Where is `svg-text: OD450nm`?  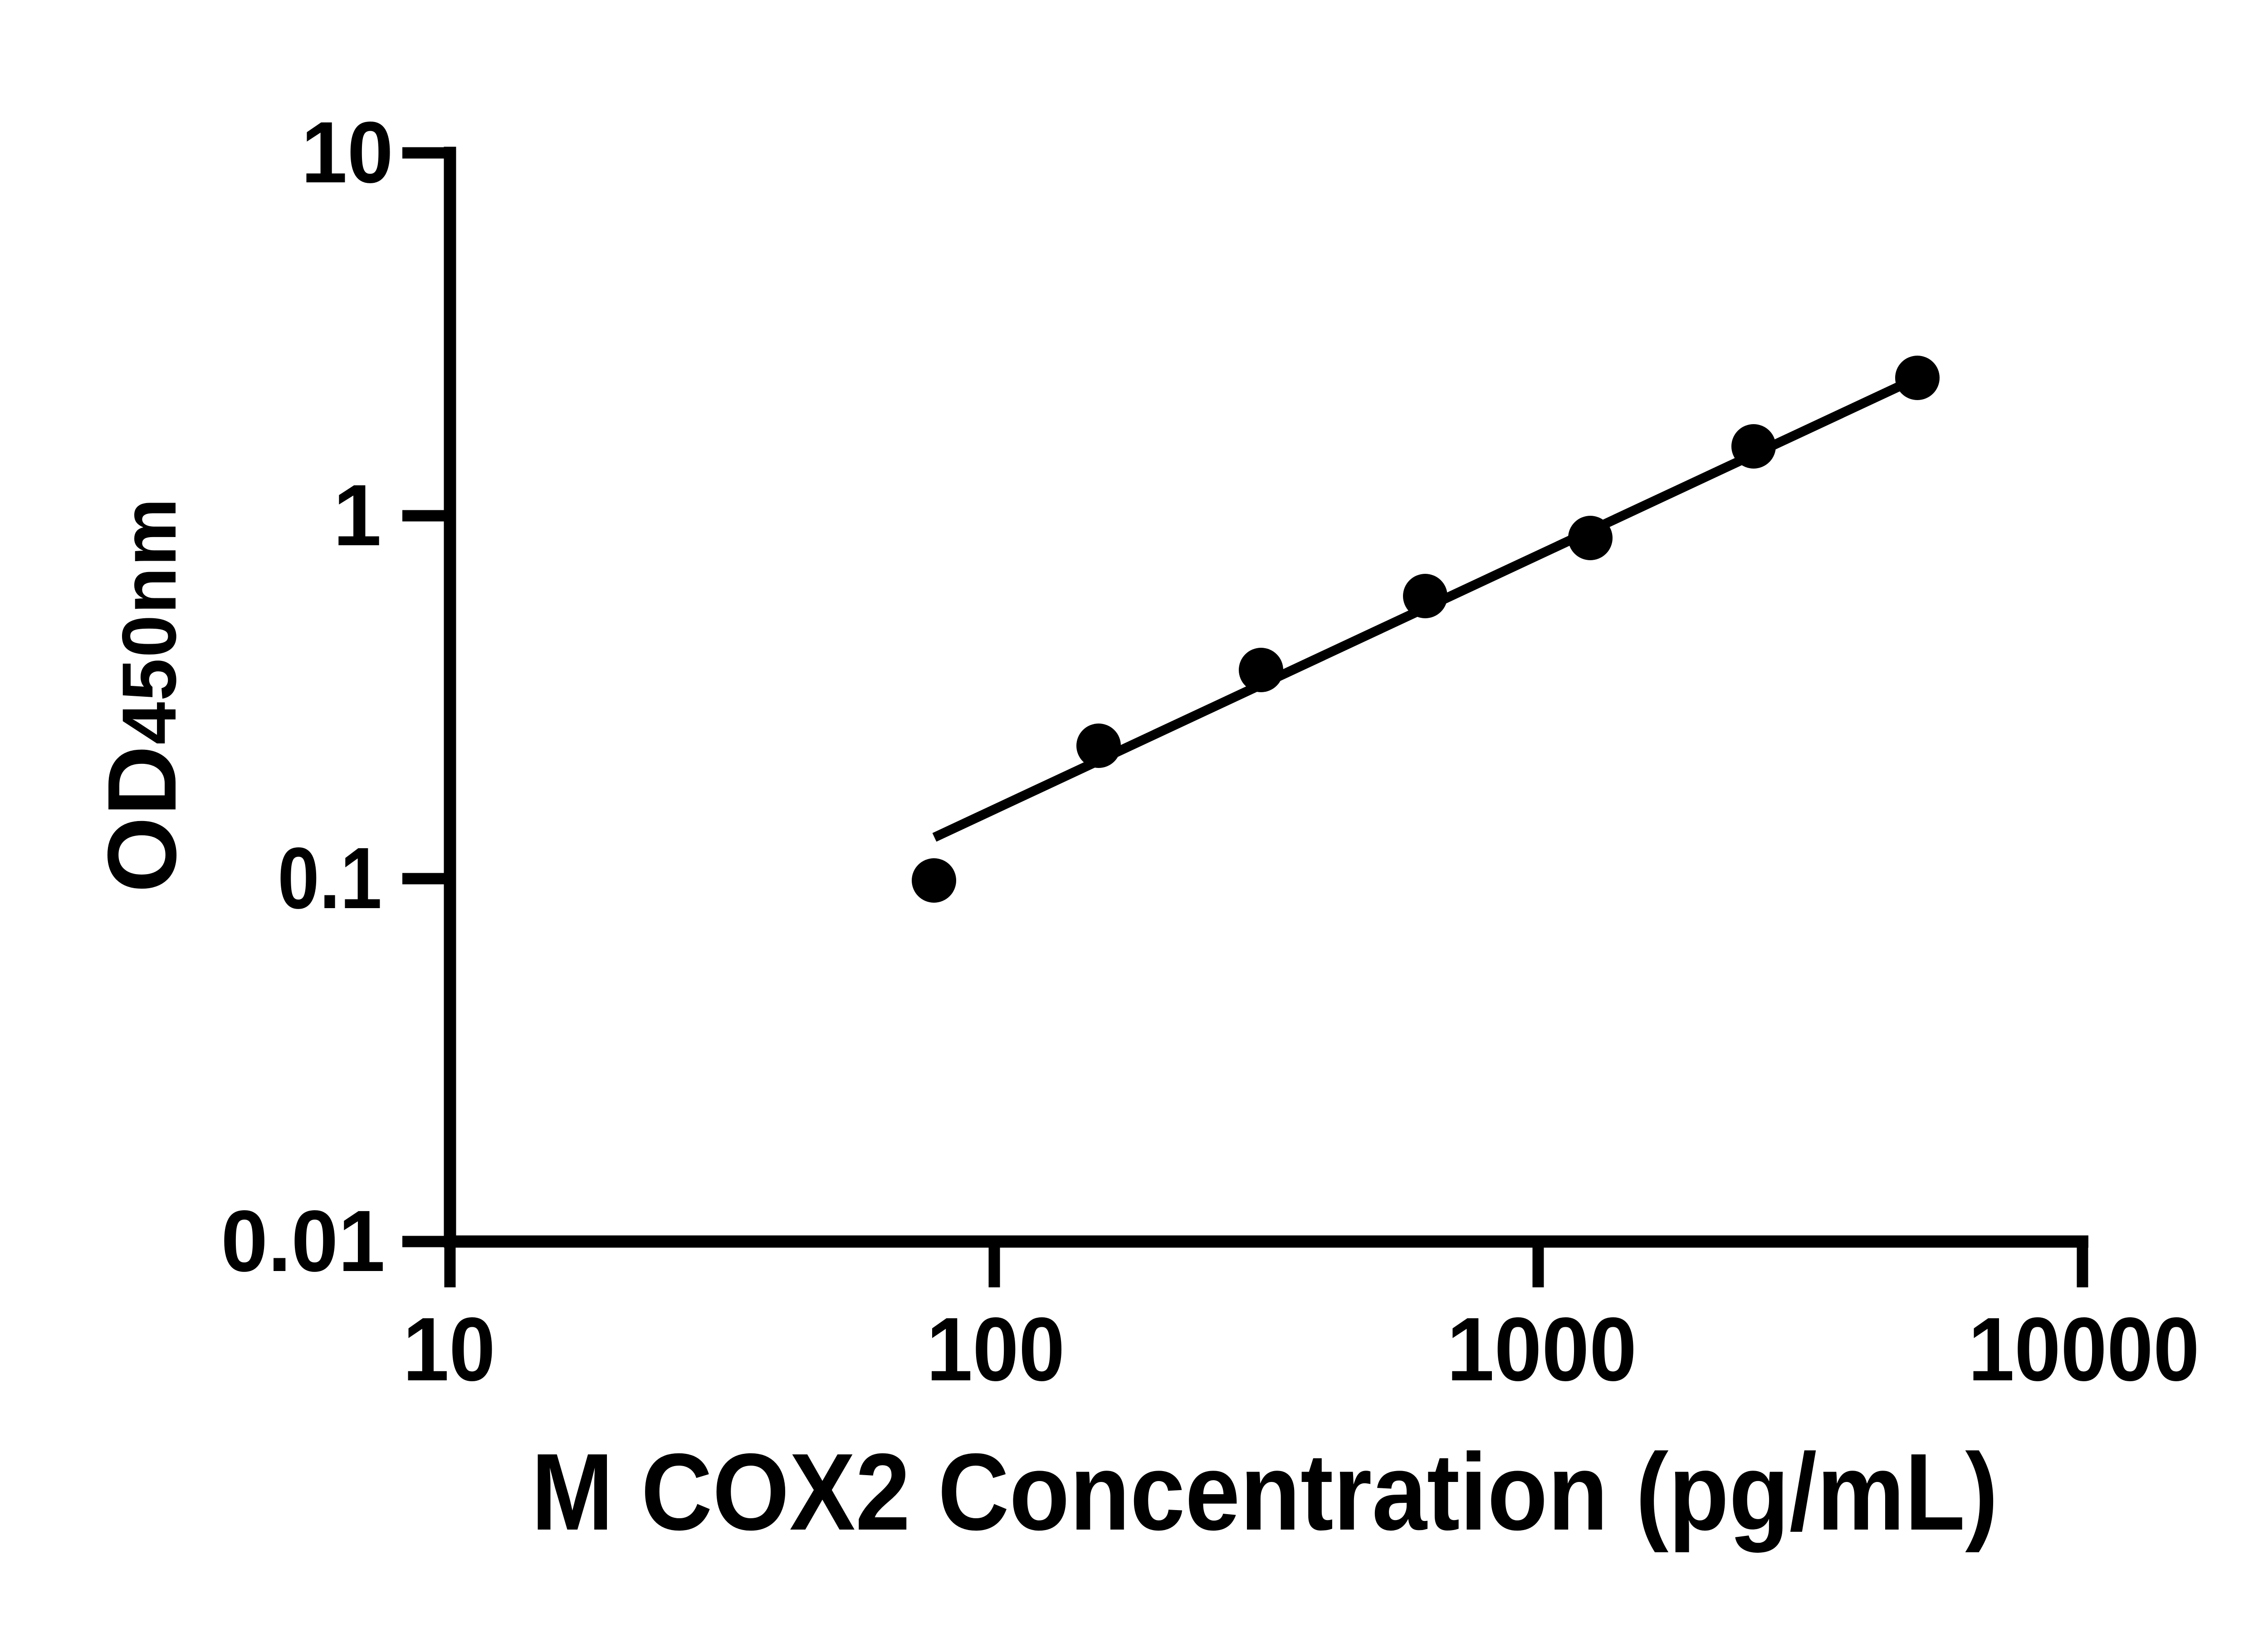 svg-text: OD450nm is located at coordinates (141, 695).